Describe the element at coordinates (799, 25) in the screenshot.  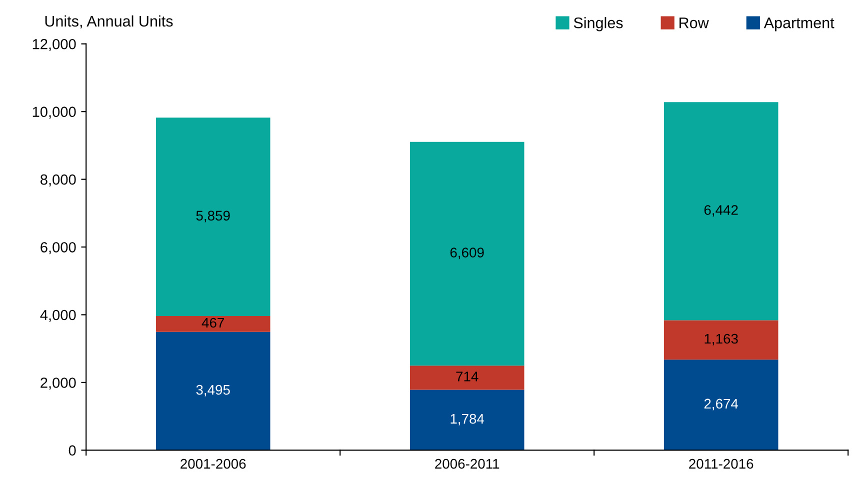
I see `legend-label: Apartment` at that location.